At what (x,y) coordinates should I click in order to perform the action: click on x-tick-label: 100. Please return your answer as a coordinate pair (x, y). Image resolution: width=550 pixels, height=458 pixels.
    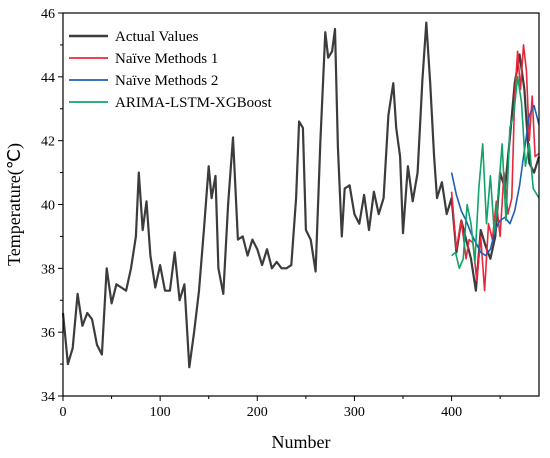
    Looking at the image, I should click on (160, 412).